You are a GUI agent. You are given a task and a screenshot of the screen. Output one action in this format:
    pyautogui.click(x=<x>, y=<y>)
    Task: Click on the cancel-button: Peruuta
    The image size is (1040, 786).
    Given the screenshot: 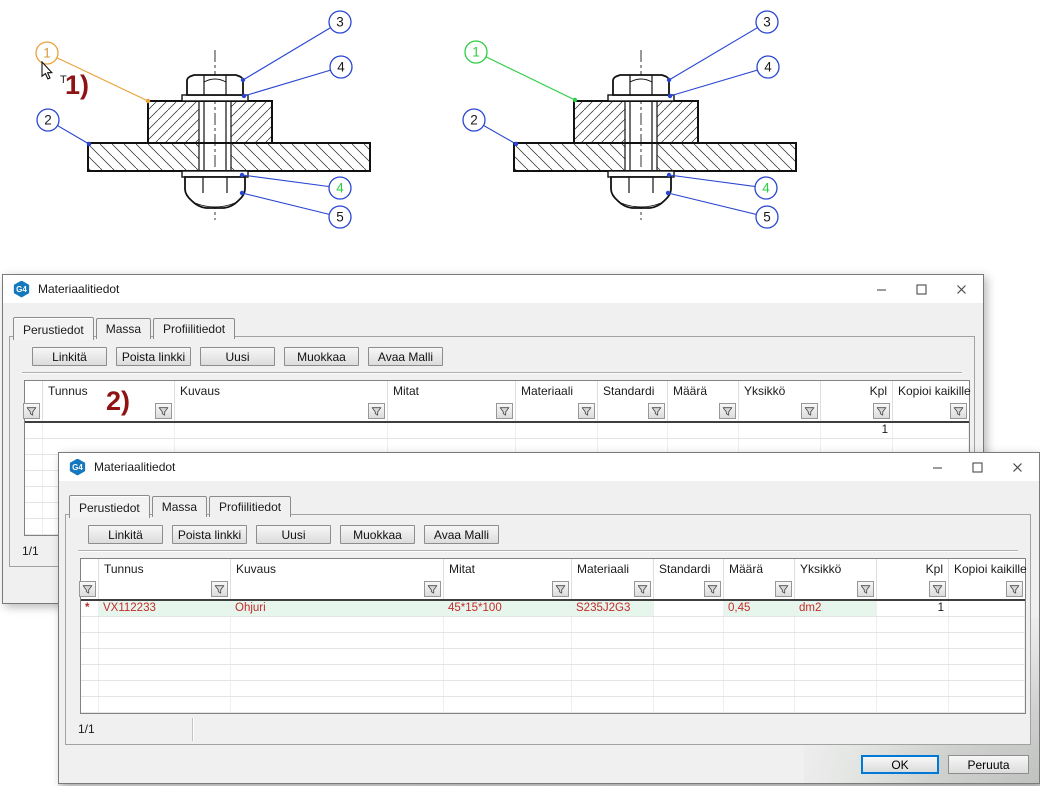 What is the action you would take?
    pyautogui.click(x=988, y=764)
    